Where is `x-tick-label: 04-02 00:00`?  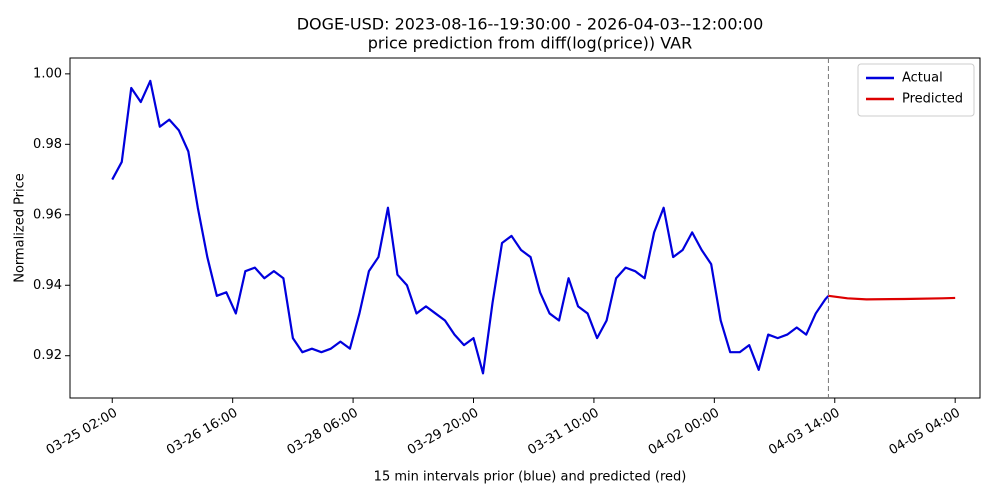
x-tick-label: 04-02 00:00 is located at coordinates (684, 432).